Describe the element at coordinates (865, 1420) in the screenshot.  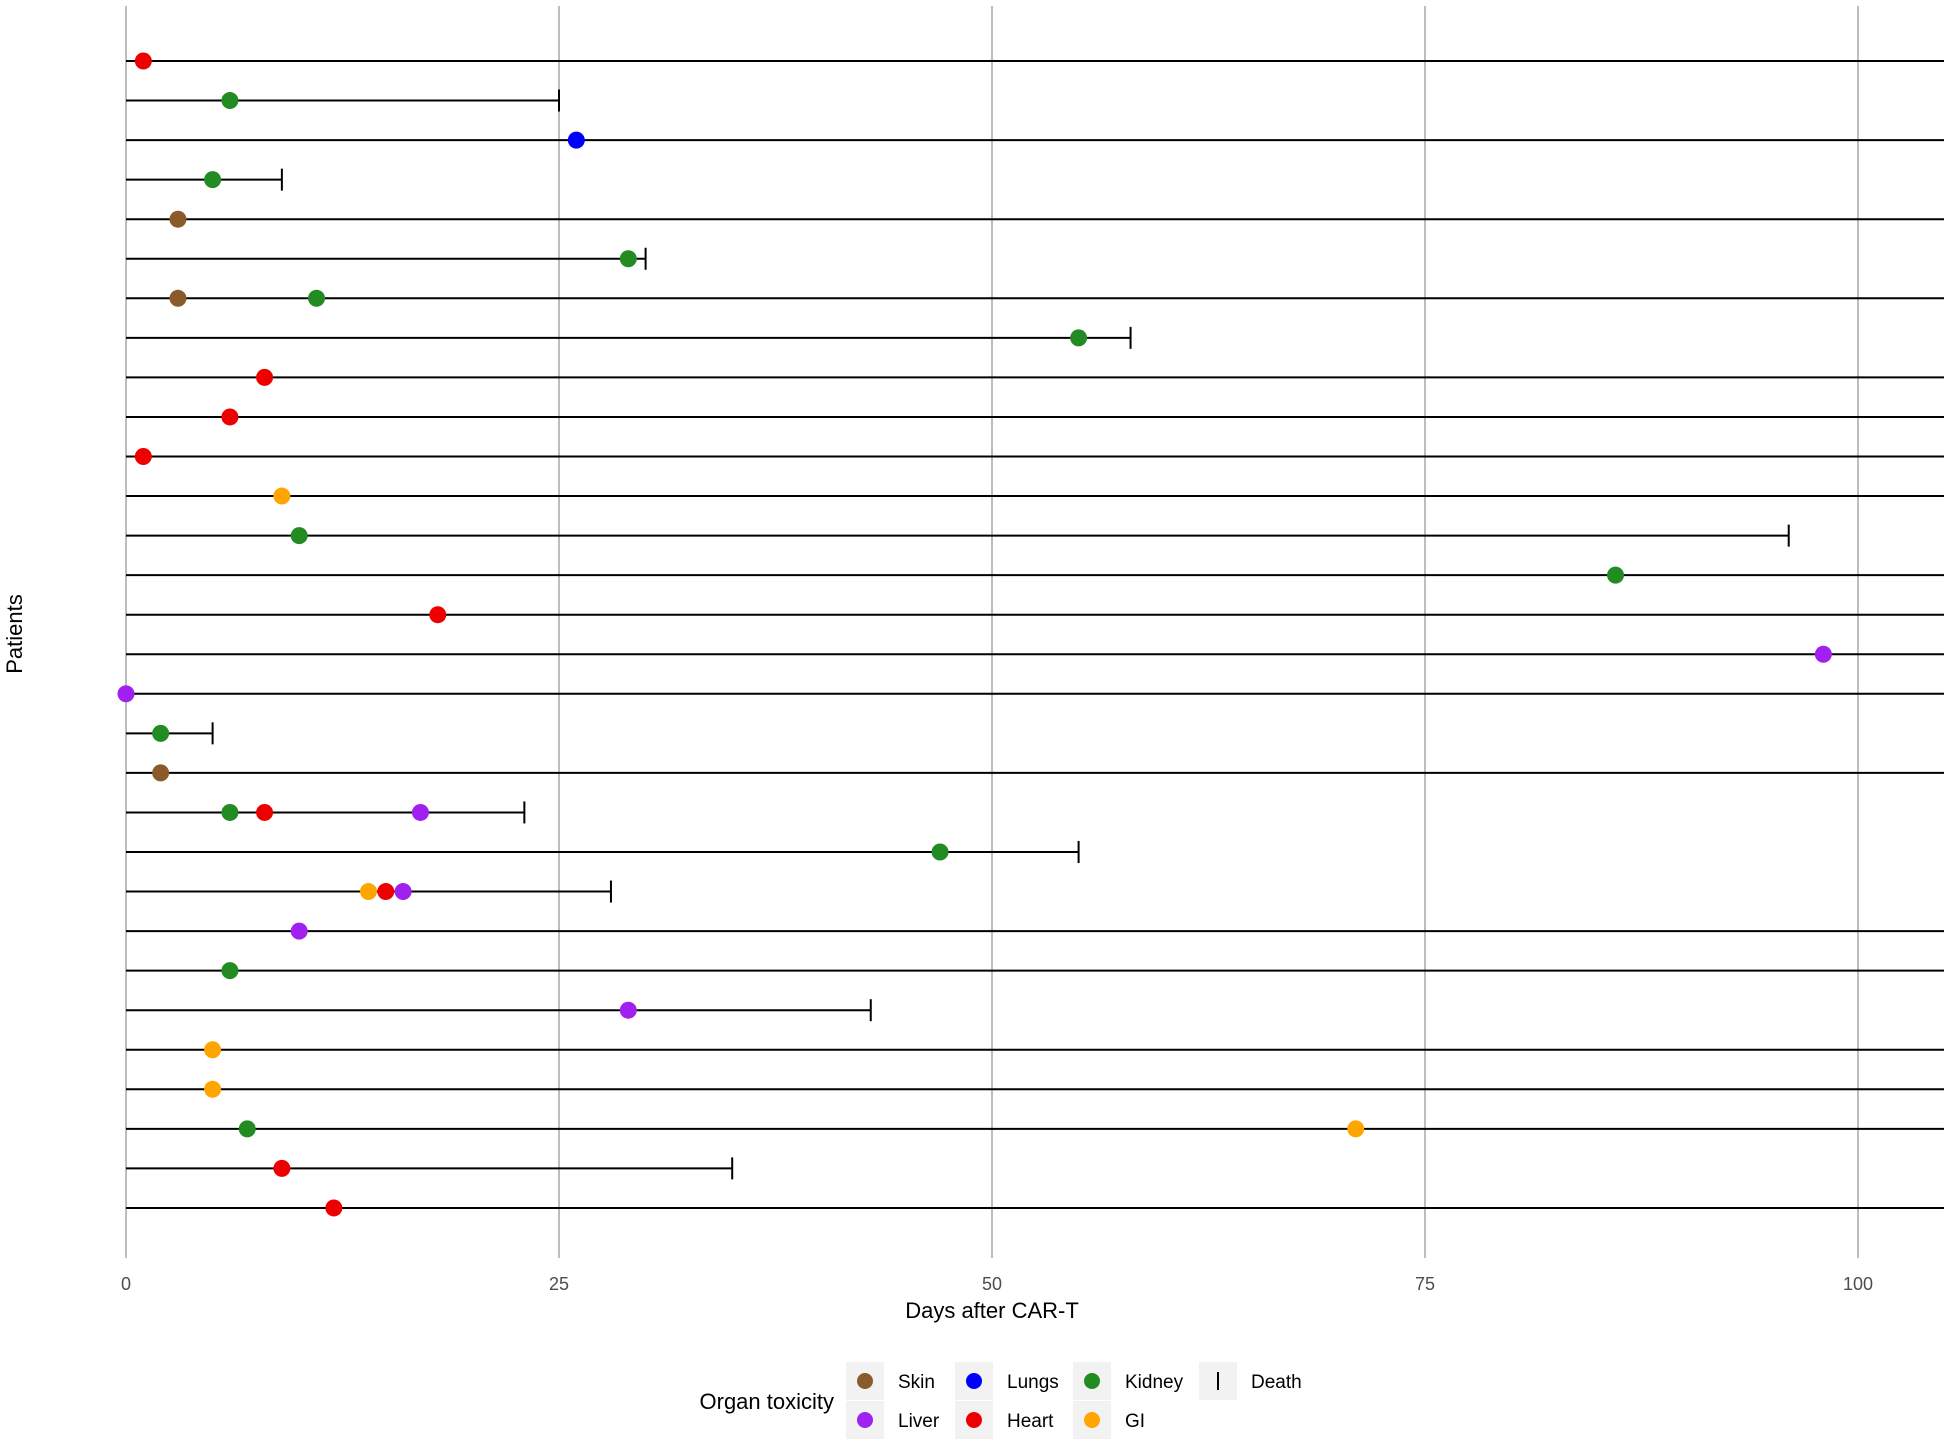
I see `legend-key-liver` at that location.